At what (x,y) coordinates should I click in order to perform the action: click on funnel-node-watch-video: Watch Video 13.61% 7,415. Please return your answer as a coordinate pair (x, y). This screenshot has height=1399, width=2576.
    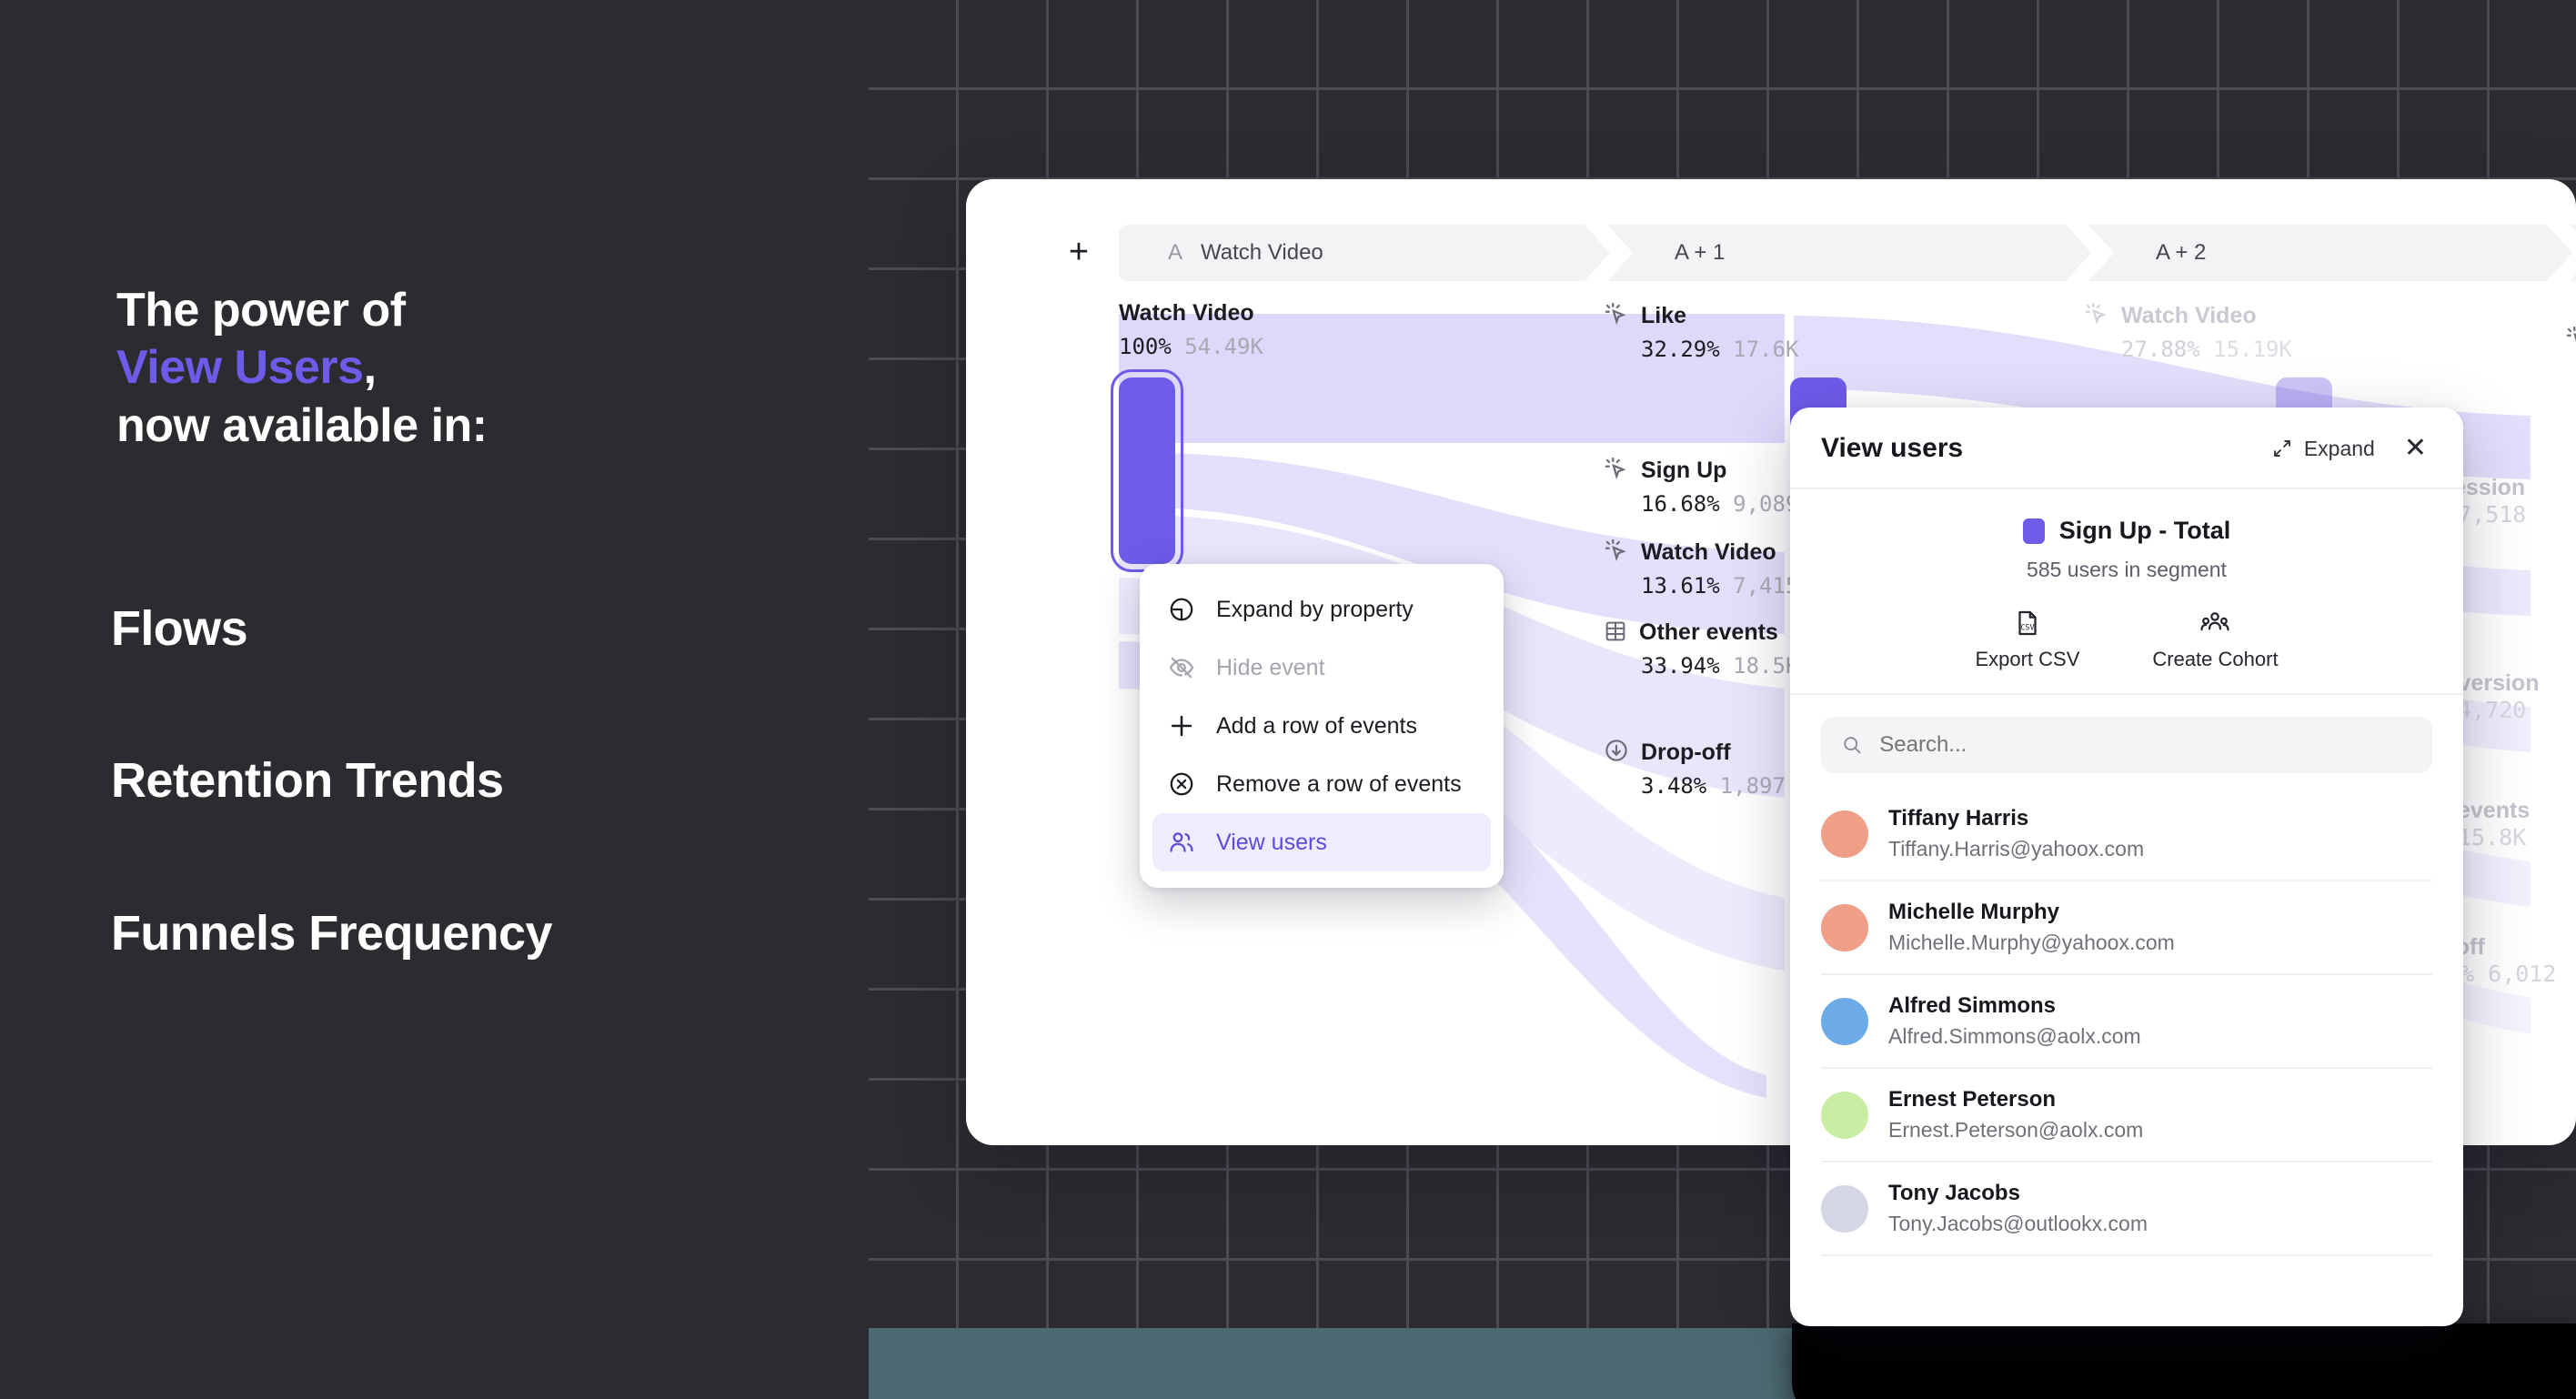
    Looking at the image, I should click on (1700, 568).